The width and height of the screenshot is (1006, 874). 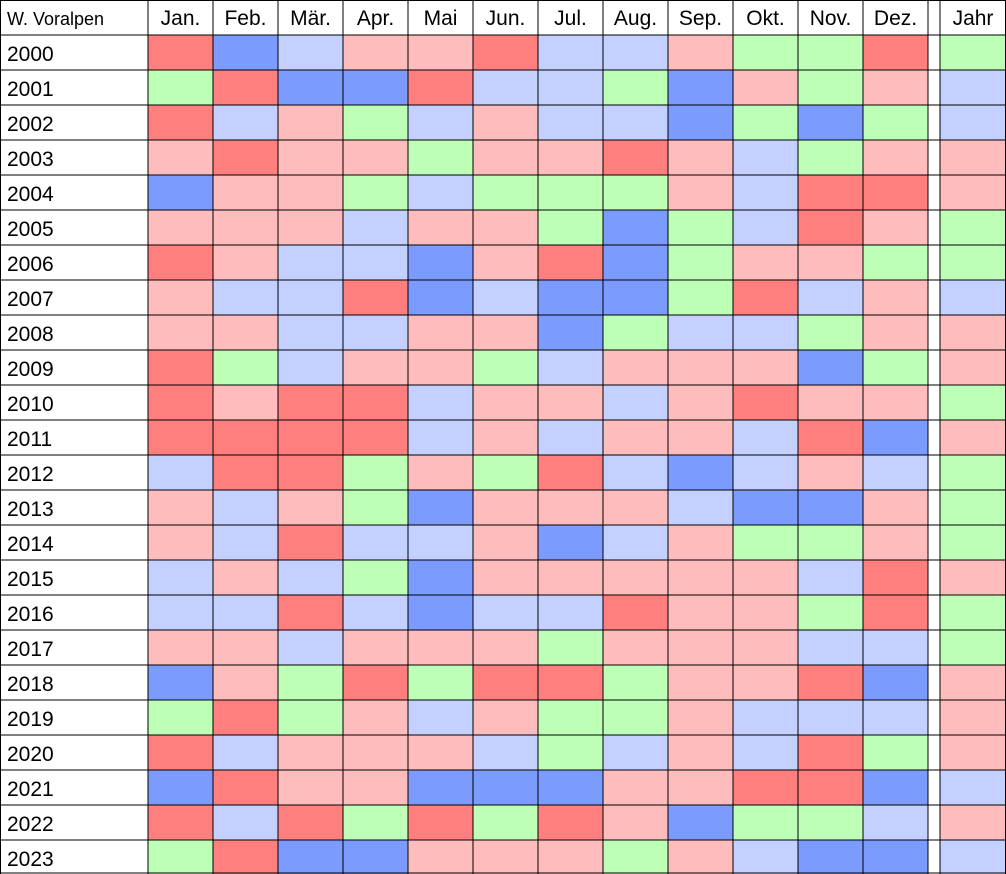 I want to click on corner-label: W. Voralpen, so click(x=55, y=19).